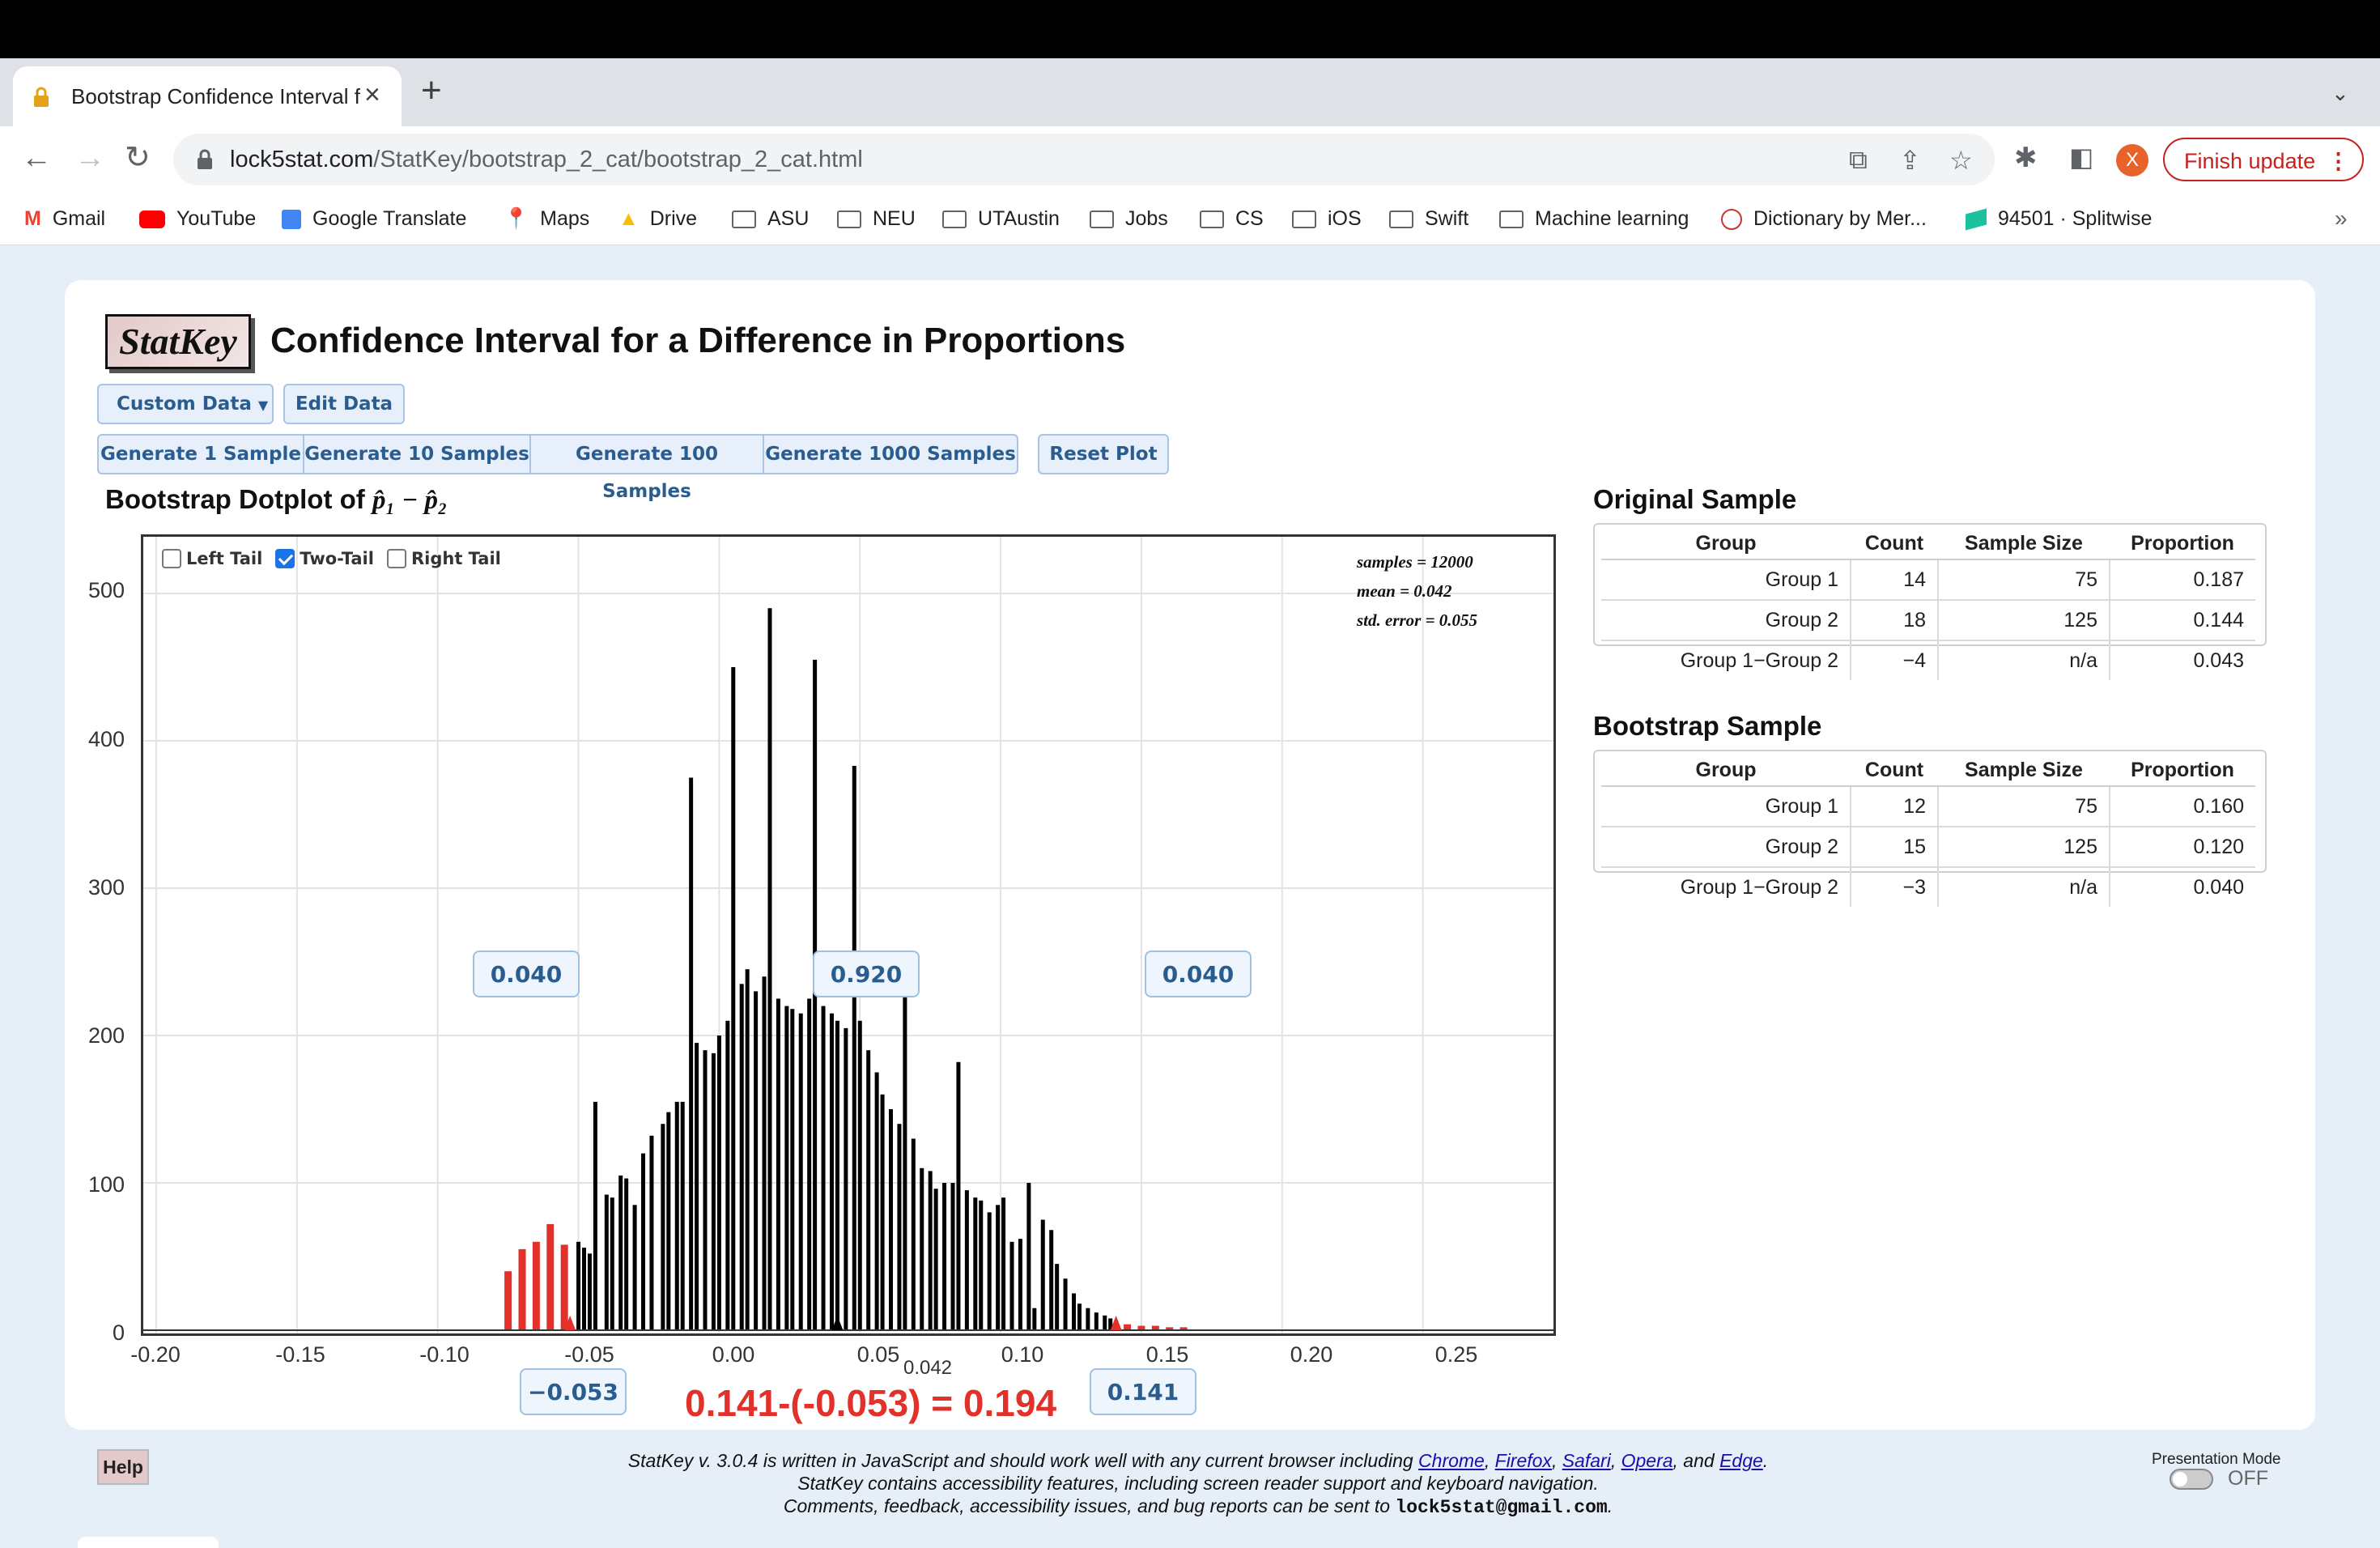 The width and height of the screenshot is (2380, 1548). I want to click on opera-link: Opera, so click(1647, 1460).